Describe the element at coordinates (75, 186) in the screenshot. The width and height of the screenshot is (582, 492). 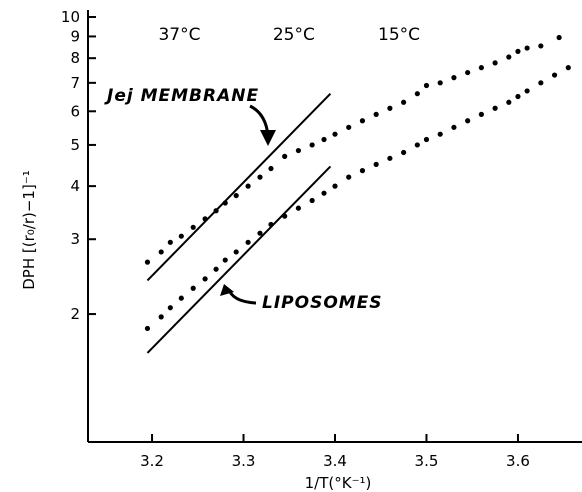
I see `y-tick-label: 4` at that location.